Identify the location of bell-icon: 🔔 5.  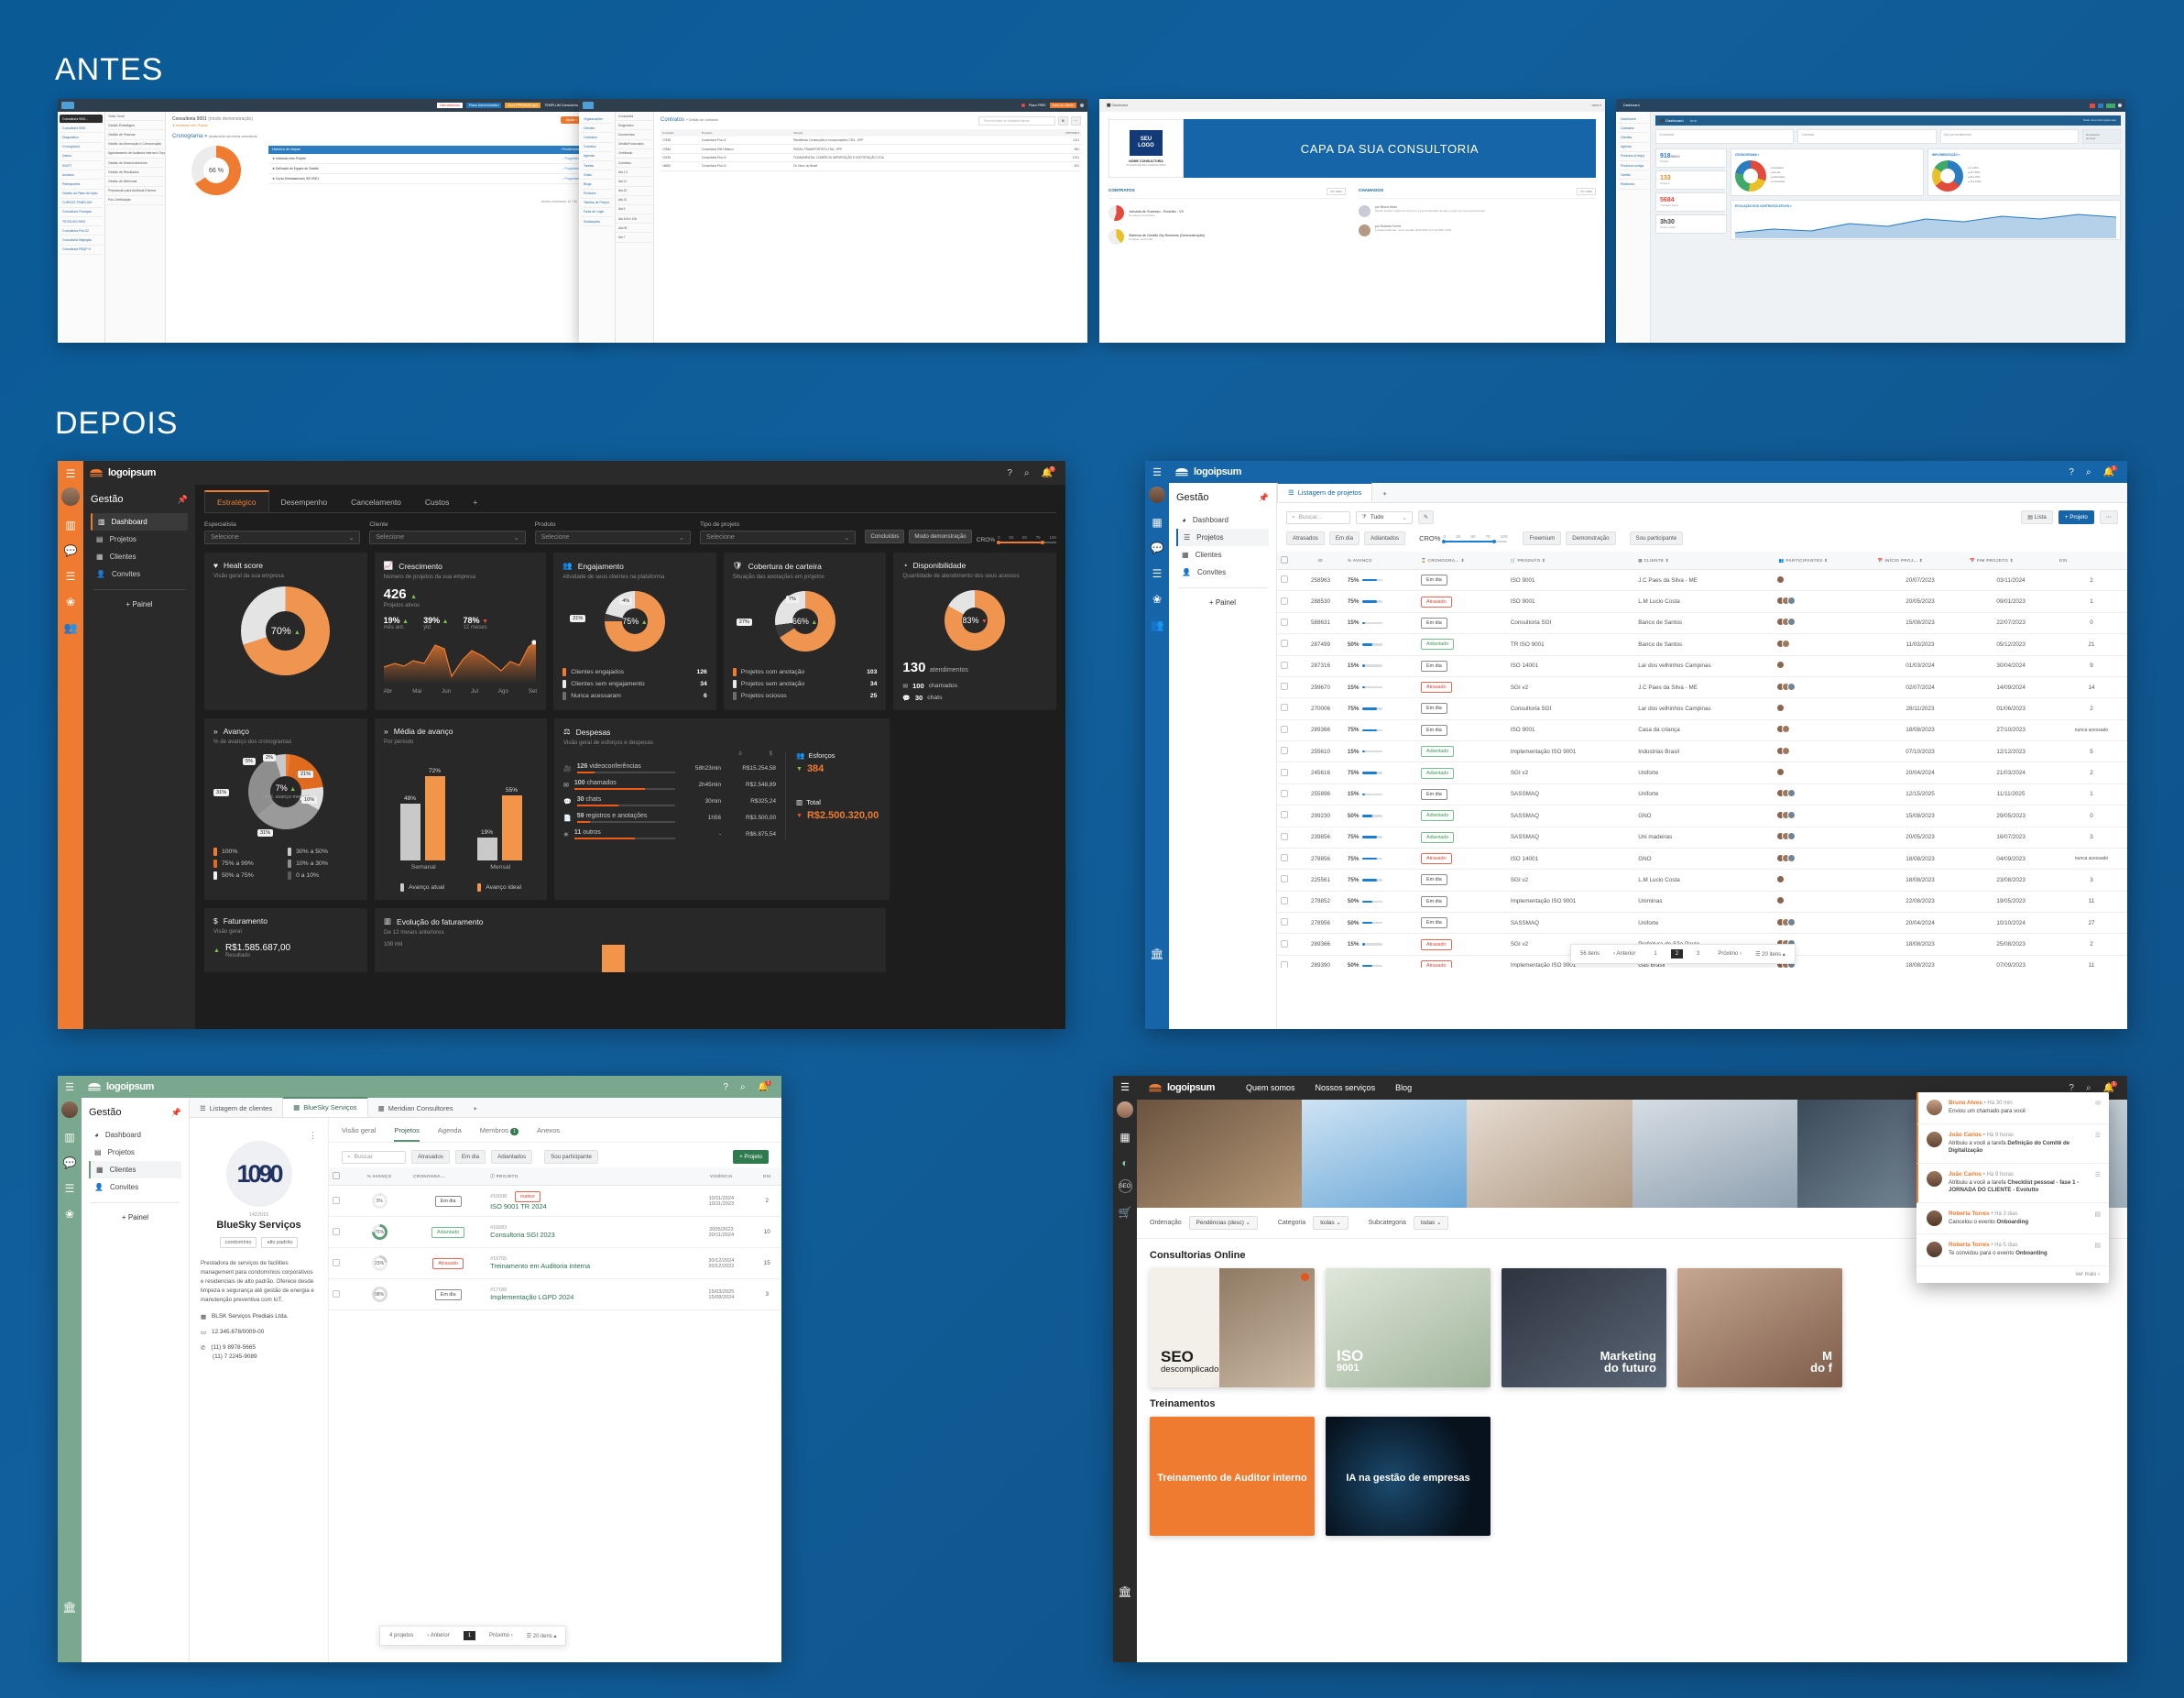
(1048, 472).